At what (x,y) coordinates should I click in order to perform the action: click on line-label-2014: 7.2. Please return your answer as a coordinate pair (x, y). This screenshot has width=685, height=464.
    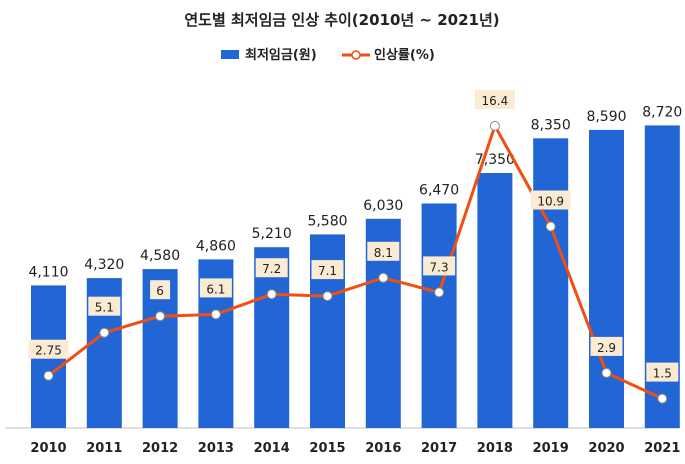
    Looking at the image, I should click on (271, 269).